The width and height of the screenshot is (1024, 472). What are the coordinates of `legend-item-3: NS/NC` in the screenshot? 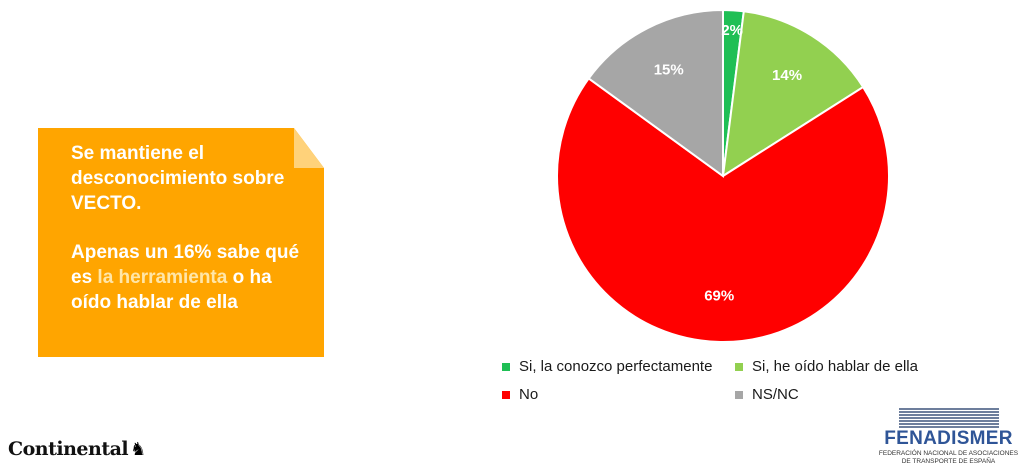 It's located at (767, 394).